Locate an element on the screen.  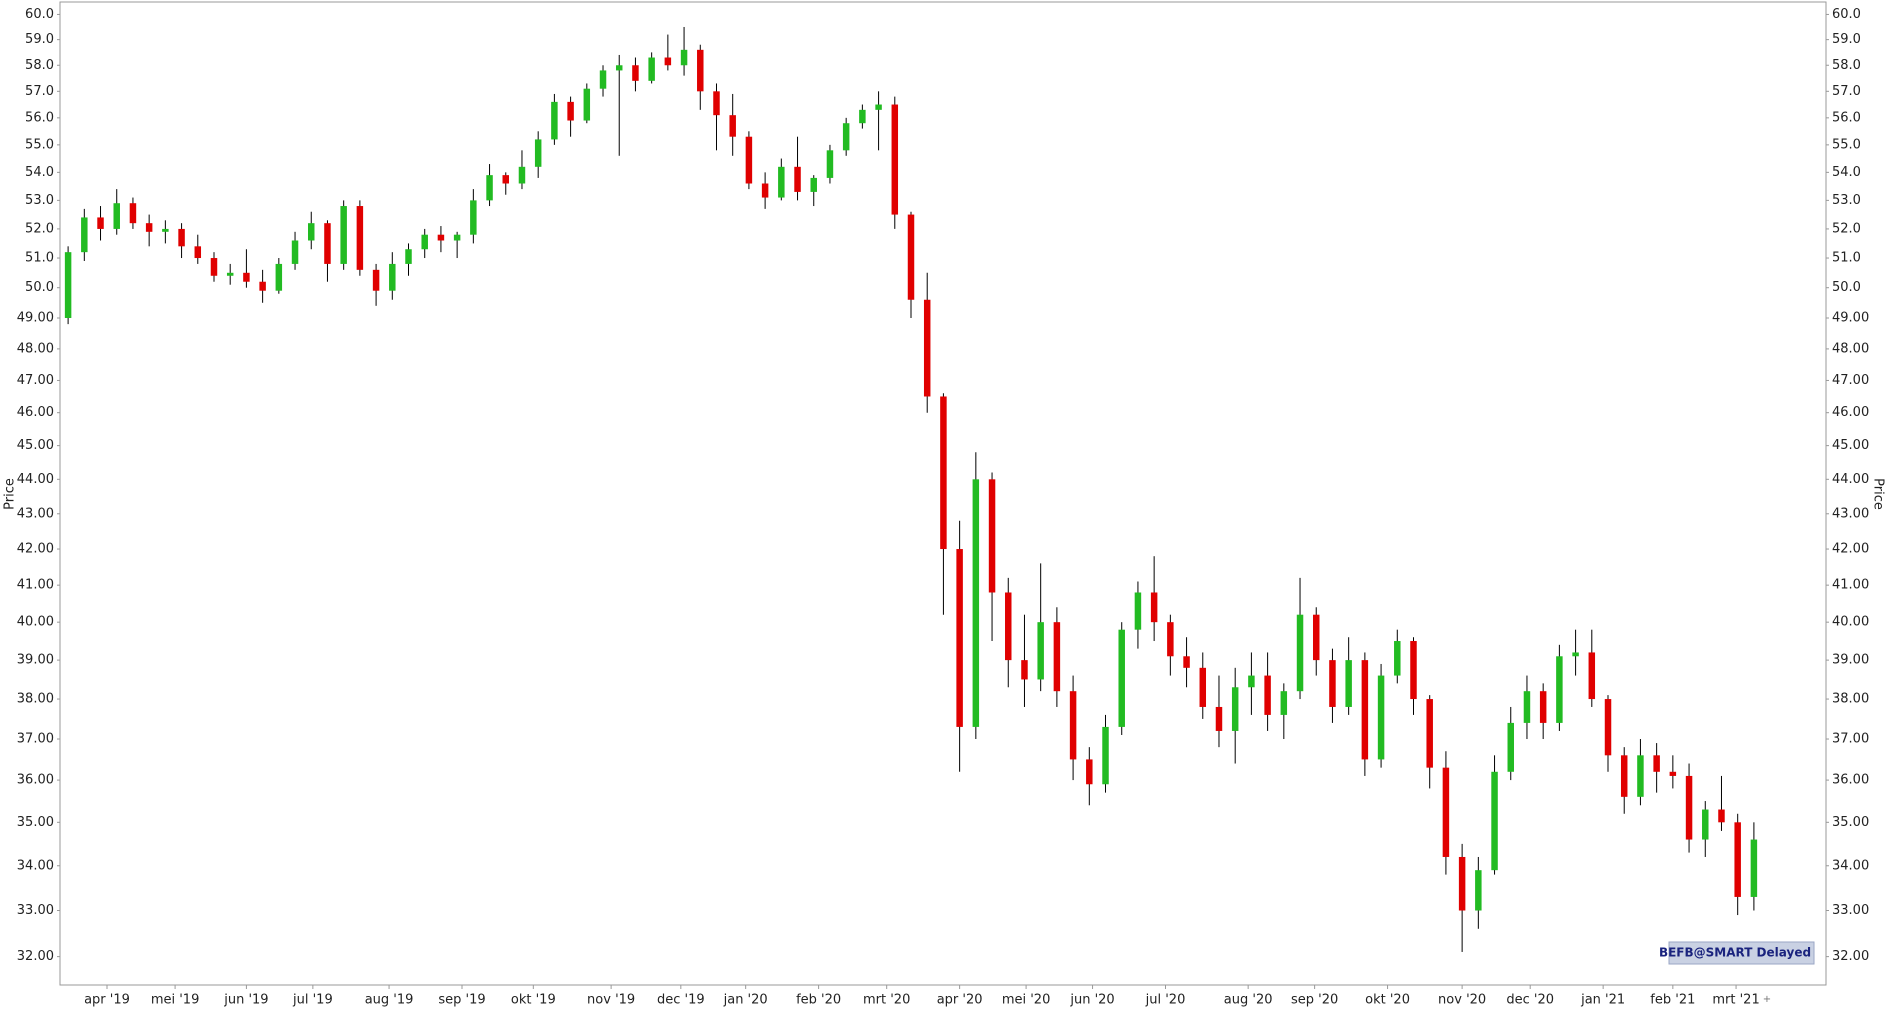
x-tick-label: dec '19 is located at coordinates (681, 1000).